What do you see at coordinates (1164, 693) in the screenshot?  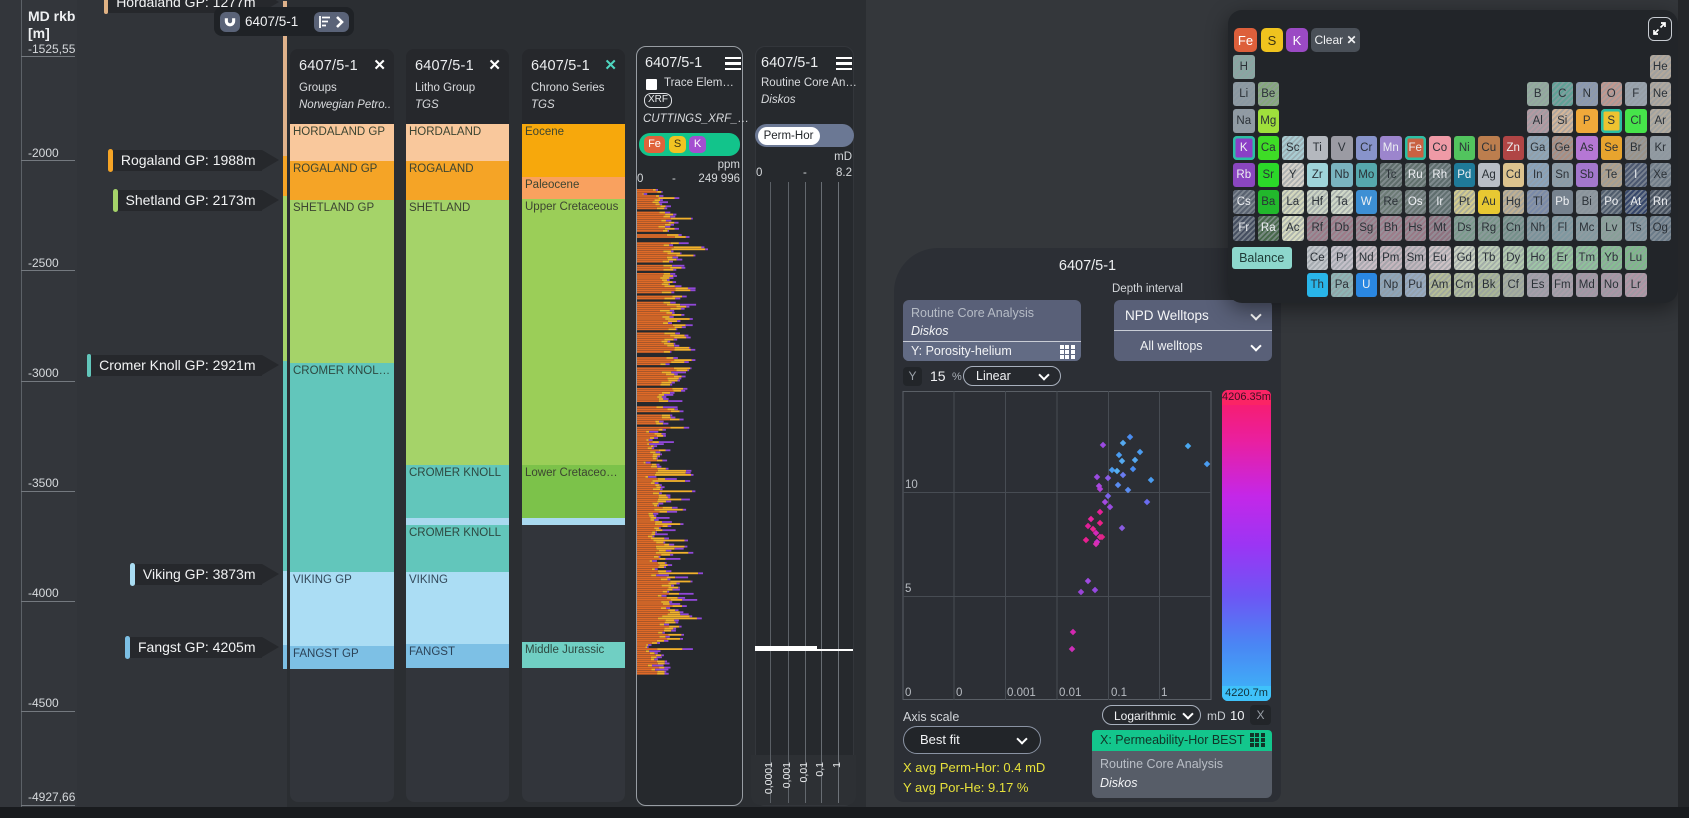 I see `svg-text: 1` at bounding box center [1164, 693].